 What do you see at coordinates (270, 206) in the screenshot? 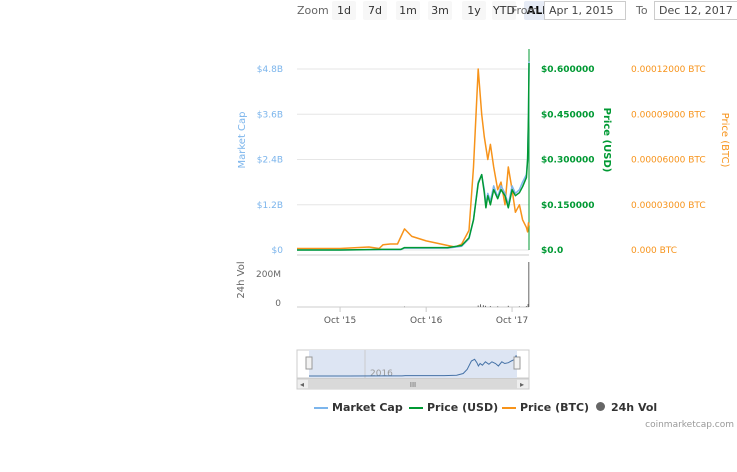
I see `market-cap-tick: $1.2B` at bounding box center [270, 206].